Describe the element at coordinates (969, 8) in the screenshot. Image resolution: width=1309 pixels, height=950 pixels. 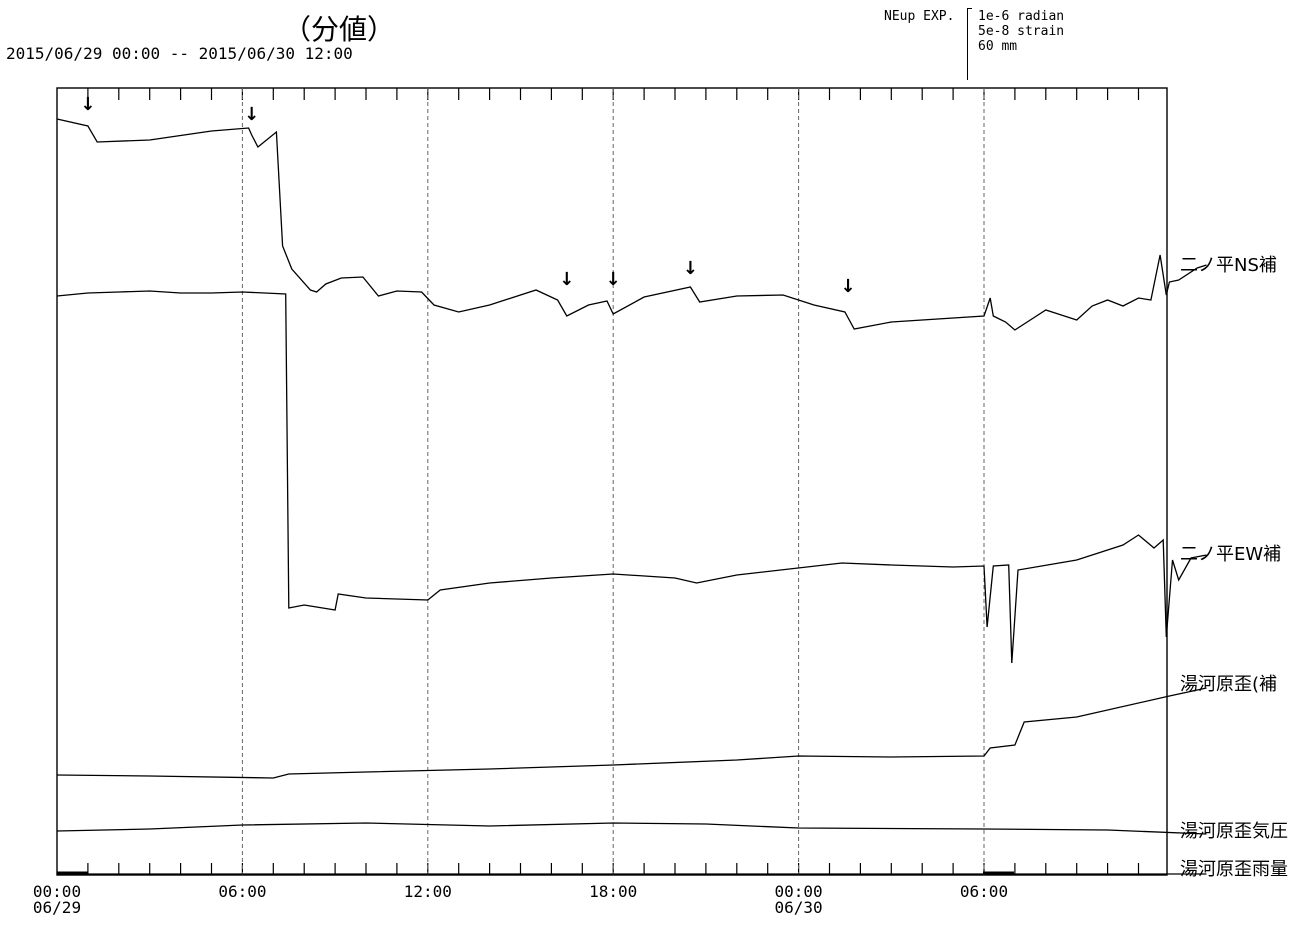
I see `scale-bar-cap` at that location.